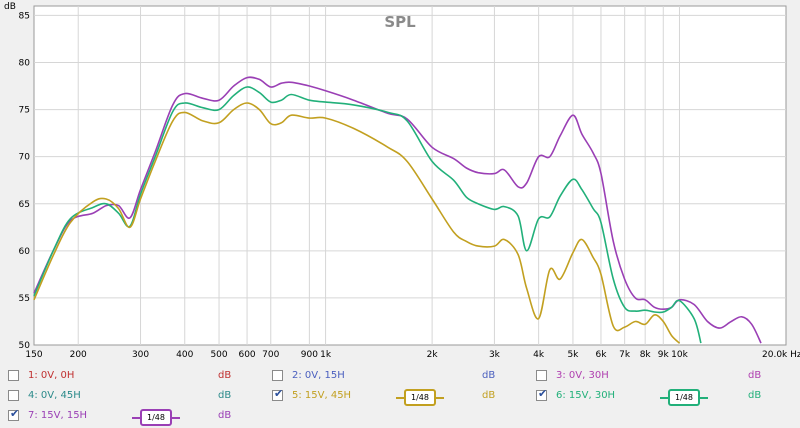 Image resolution: width=800 pixels, height=428 pixels. I want to click on y-tick-label: 55, so click(24, 299).